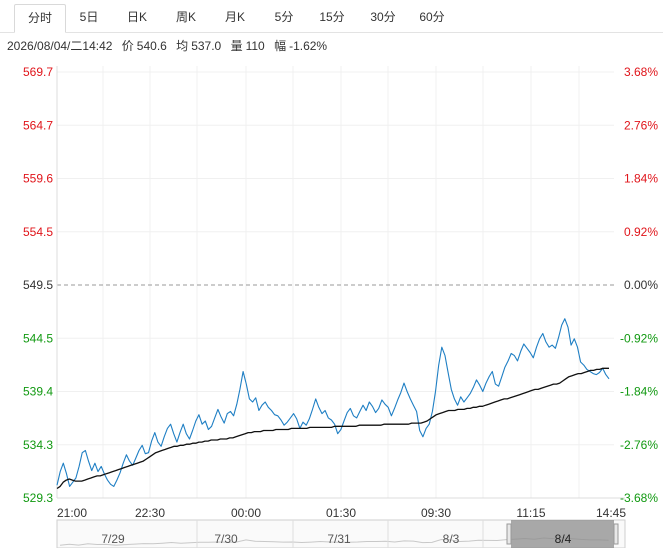  I want to click on info-price: 540.6, so click(151, 46).